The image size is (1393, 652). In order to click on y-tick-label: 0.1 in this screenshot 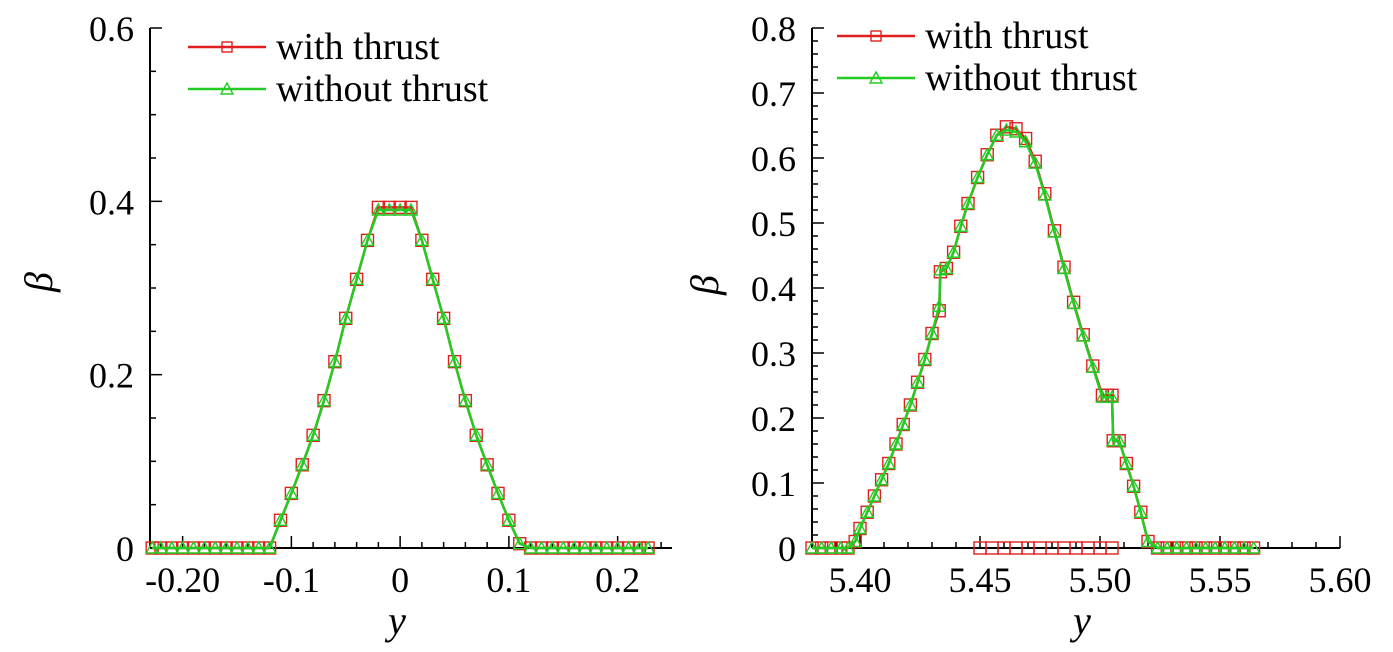, I will do `click(773, 484)`.